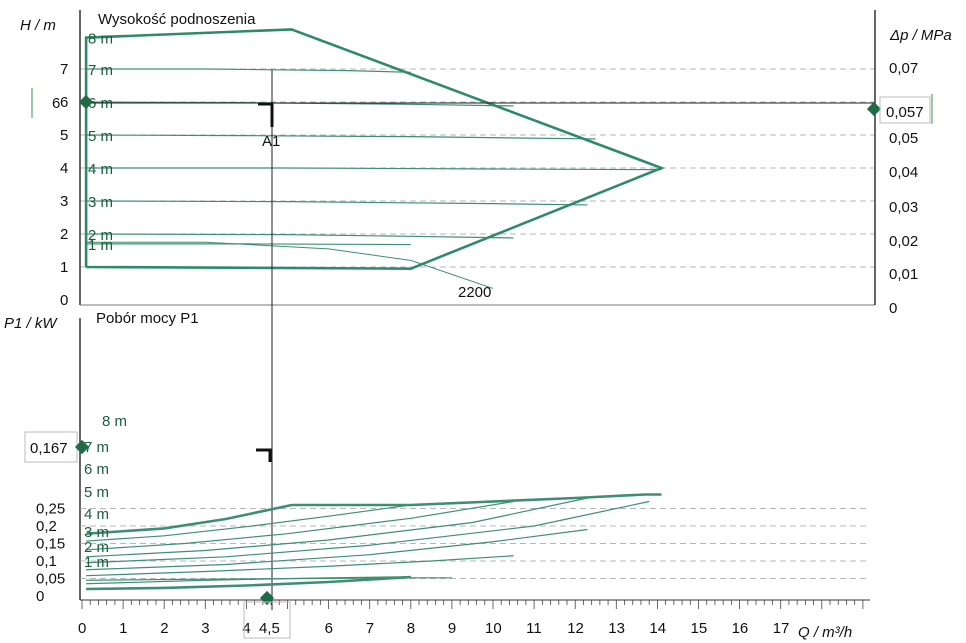 The image size is (966, 643). What do you see at coordinates (46, 526) in the screenshot?
I see `power-tick-4: 0,2` at bounding box center [46, 526].